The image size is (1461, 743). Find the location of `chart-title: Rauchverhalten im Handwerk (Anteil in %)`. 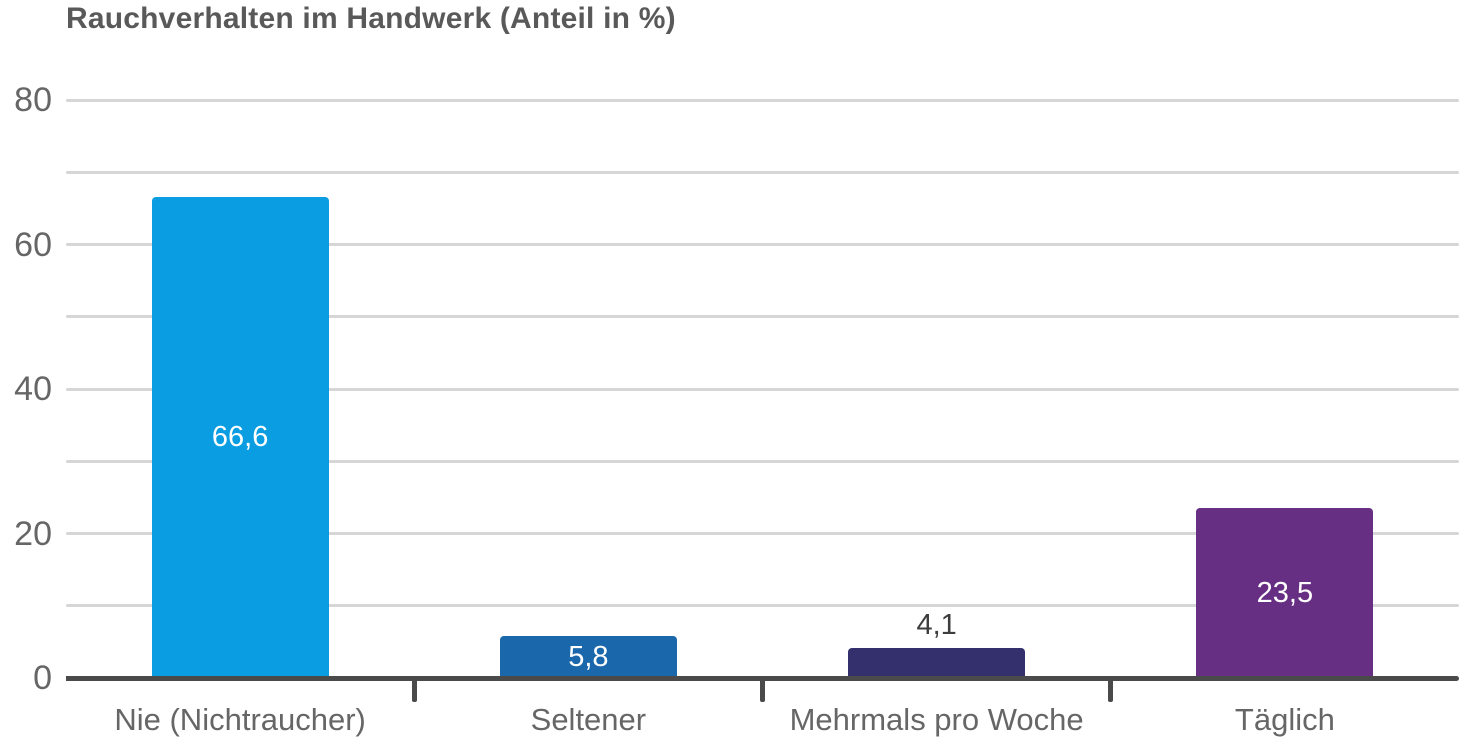

chart-title: Rauchverhalten im Handwerk (Anteil in %) is located at coordinates (371, 18).